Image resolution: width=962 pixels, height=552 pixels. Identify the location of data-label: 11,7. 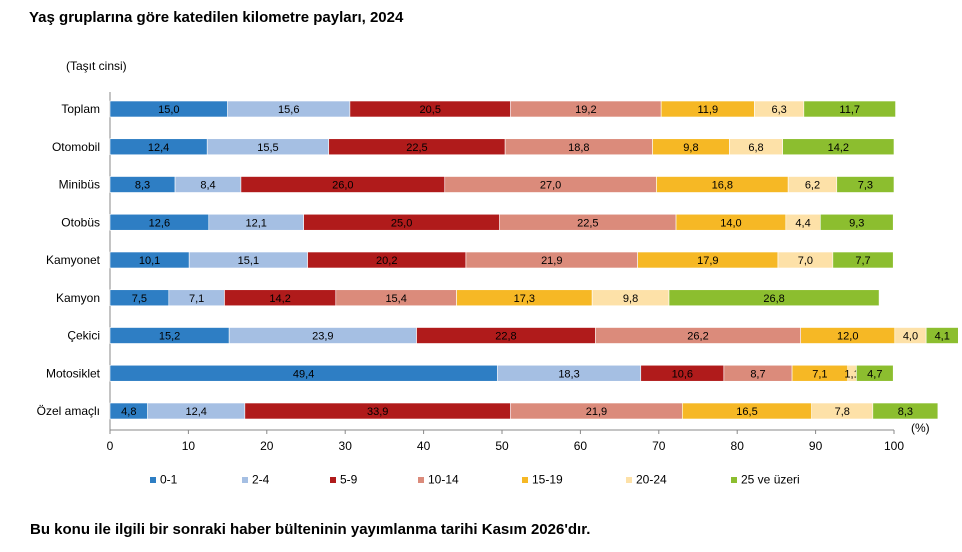
(849, 110).